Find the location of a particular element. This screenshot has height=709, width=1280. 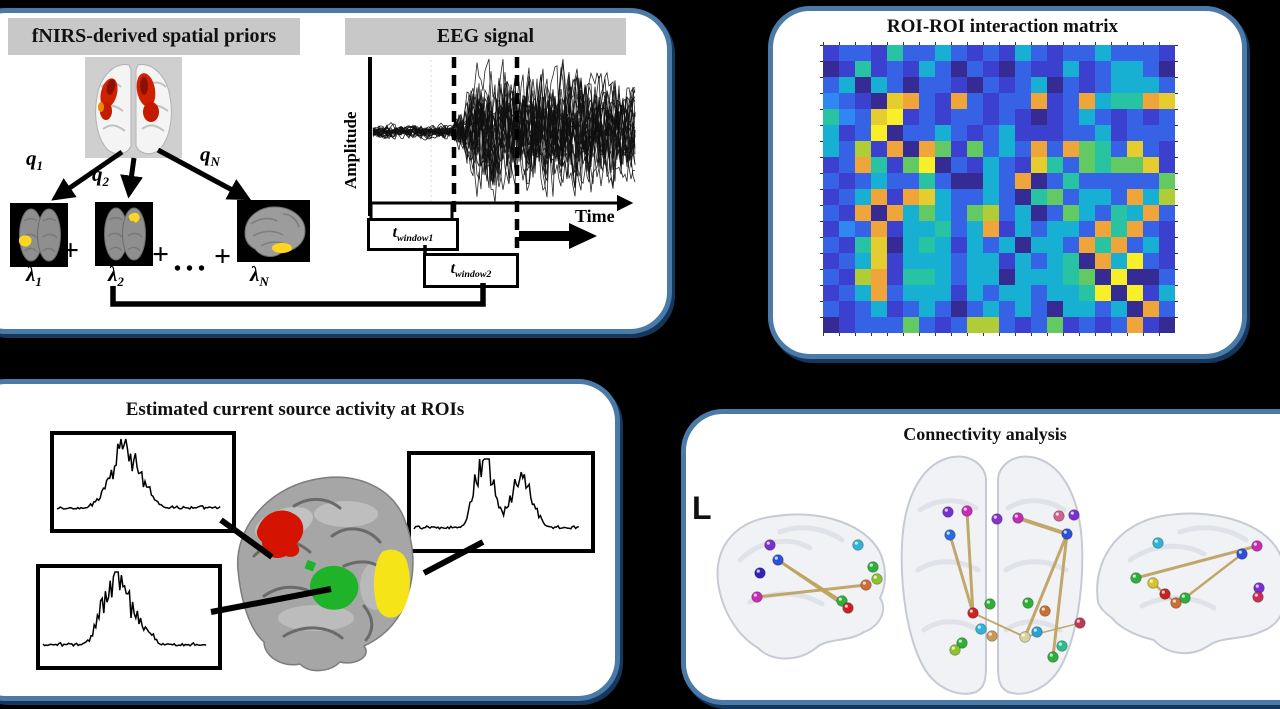

glass-brain-left-lateral is located at coordinates (801, 586).